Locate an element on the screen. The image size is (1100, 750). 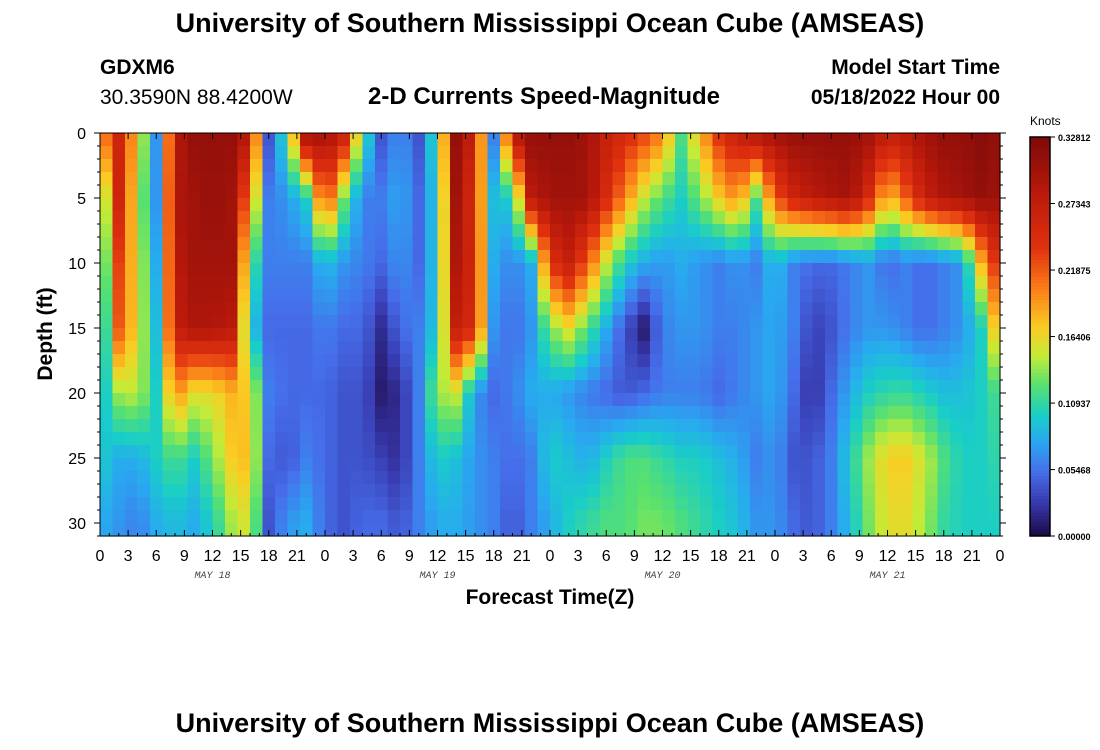
colorbar-tick-label: 0.16406 is located at coordinates (1074, 338).